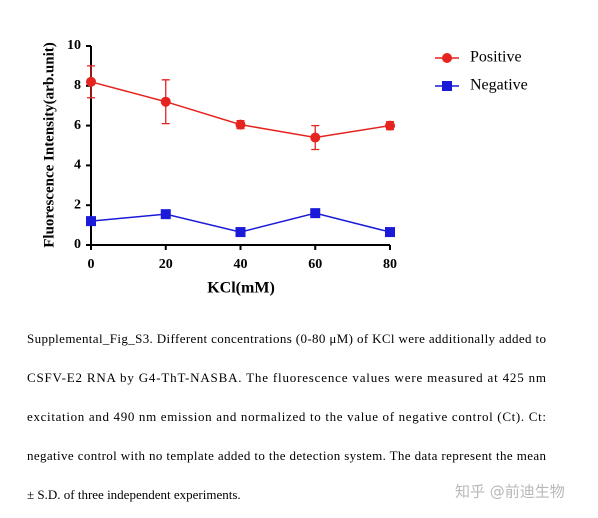 The width and height of the screenshot is (598, 518). I want to click on y-tick-label: 8, so click(77, 85).